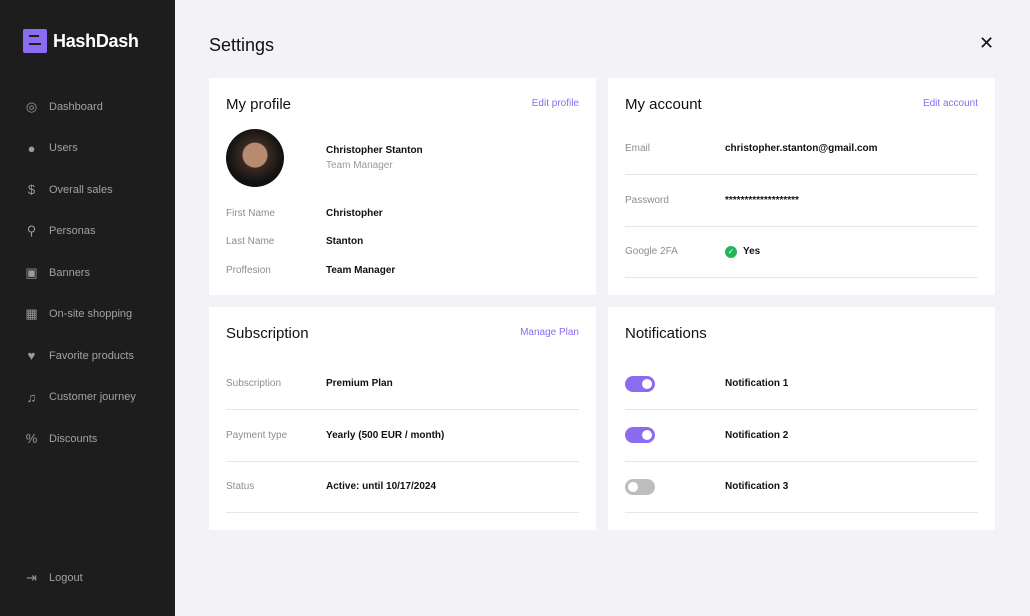 The height and width of the screenshot is (616, 1030). I want to click on logout-icon: ⇥, so click(31, 577).